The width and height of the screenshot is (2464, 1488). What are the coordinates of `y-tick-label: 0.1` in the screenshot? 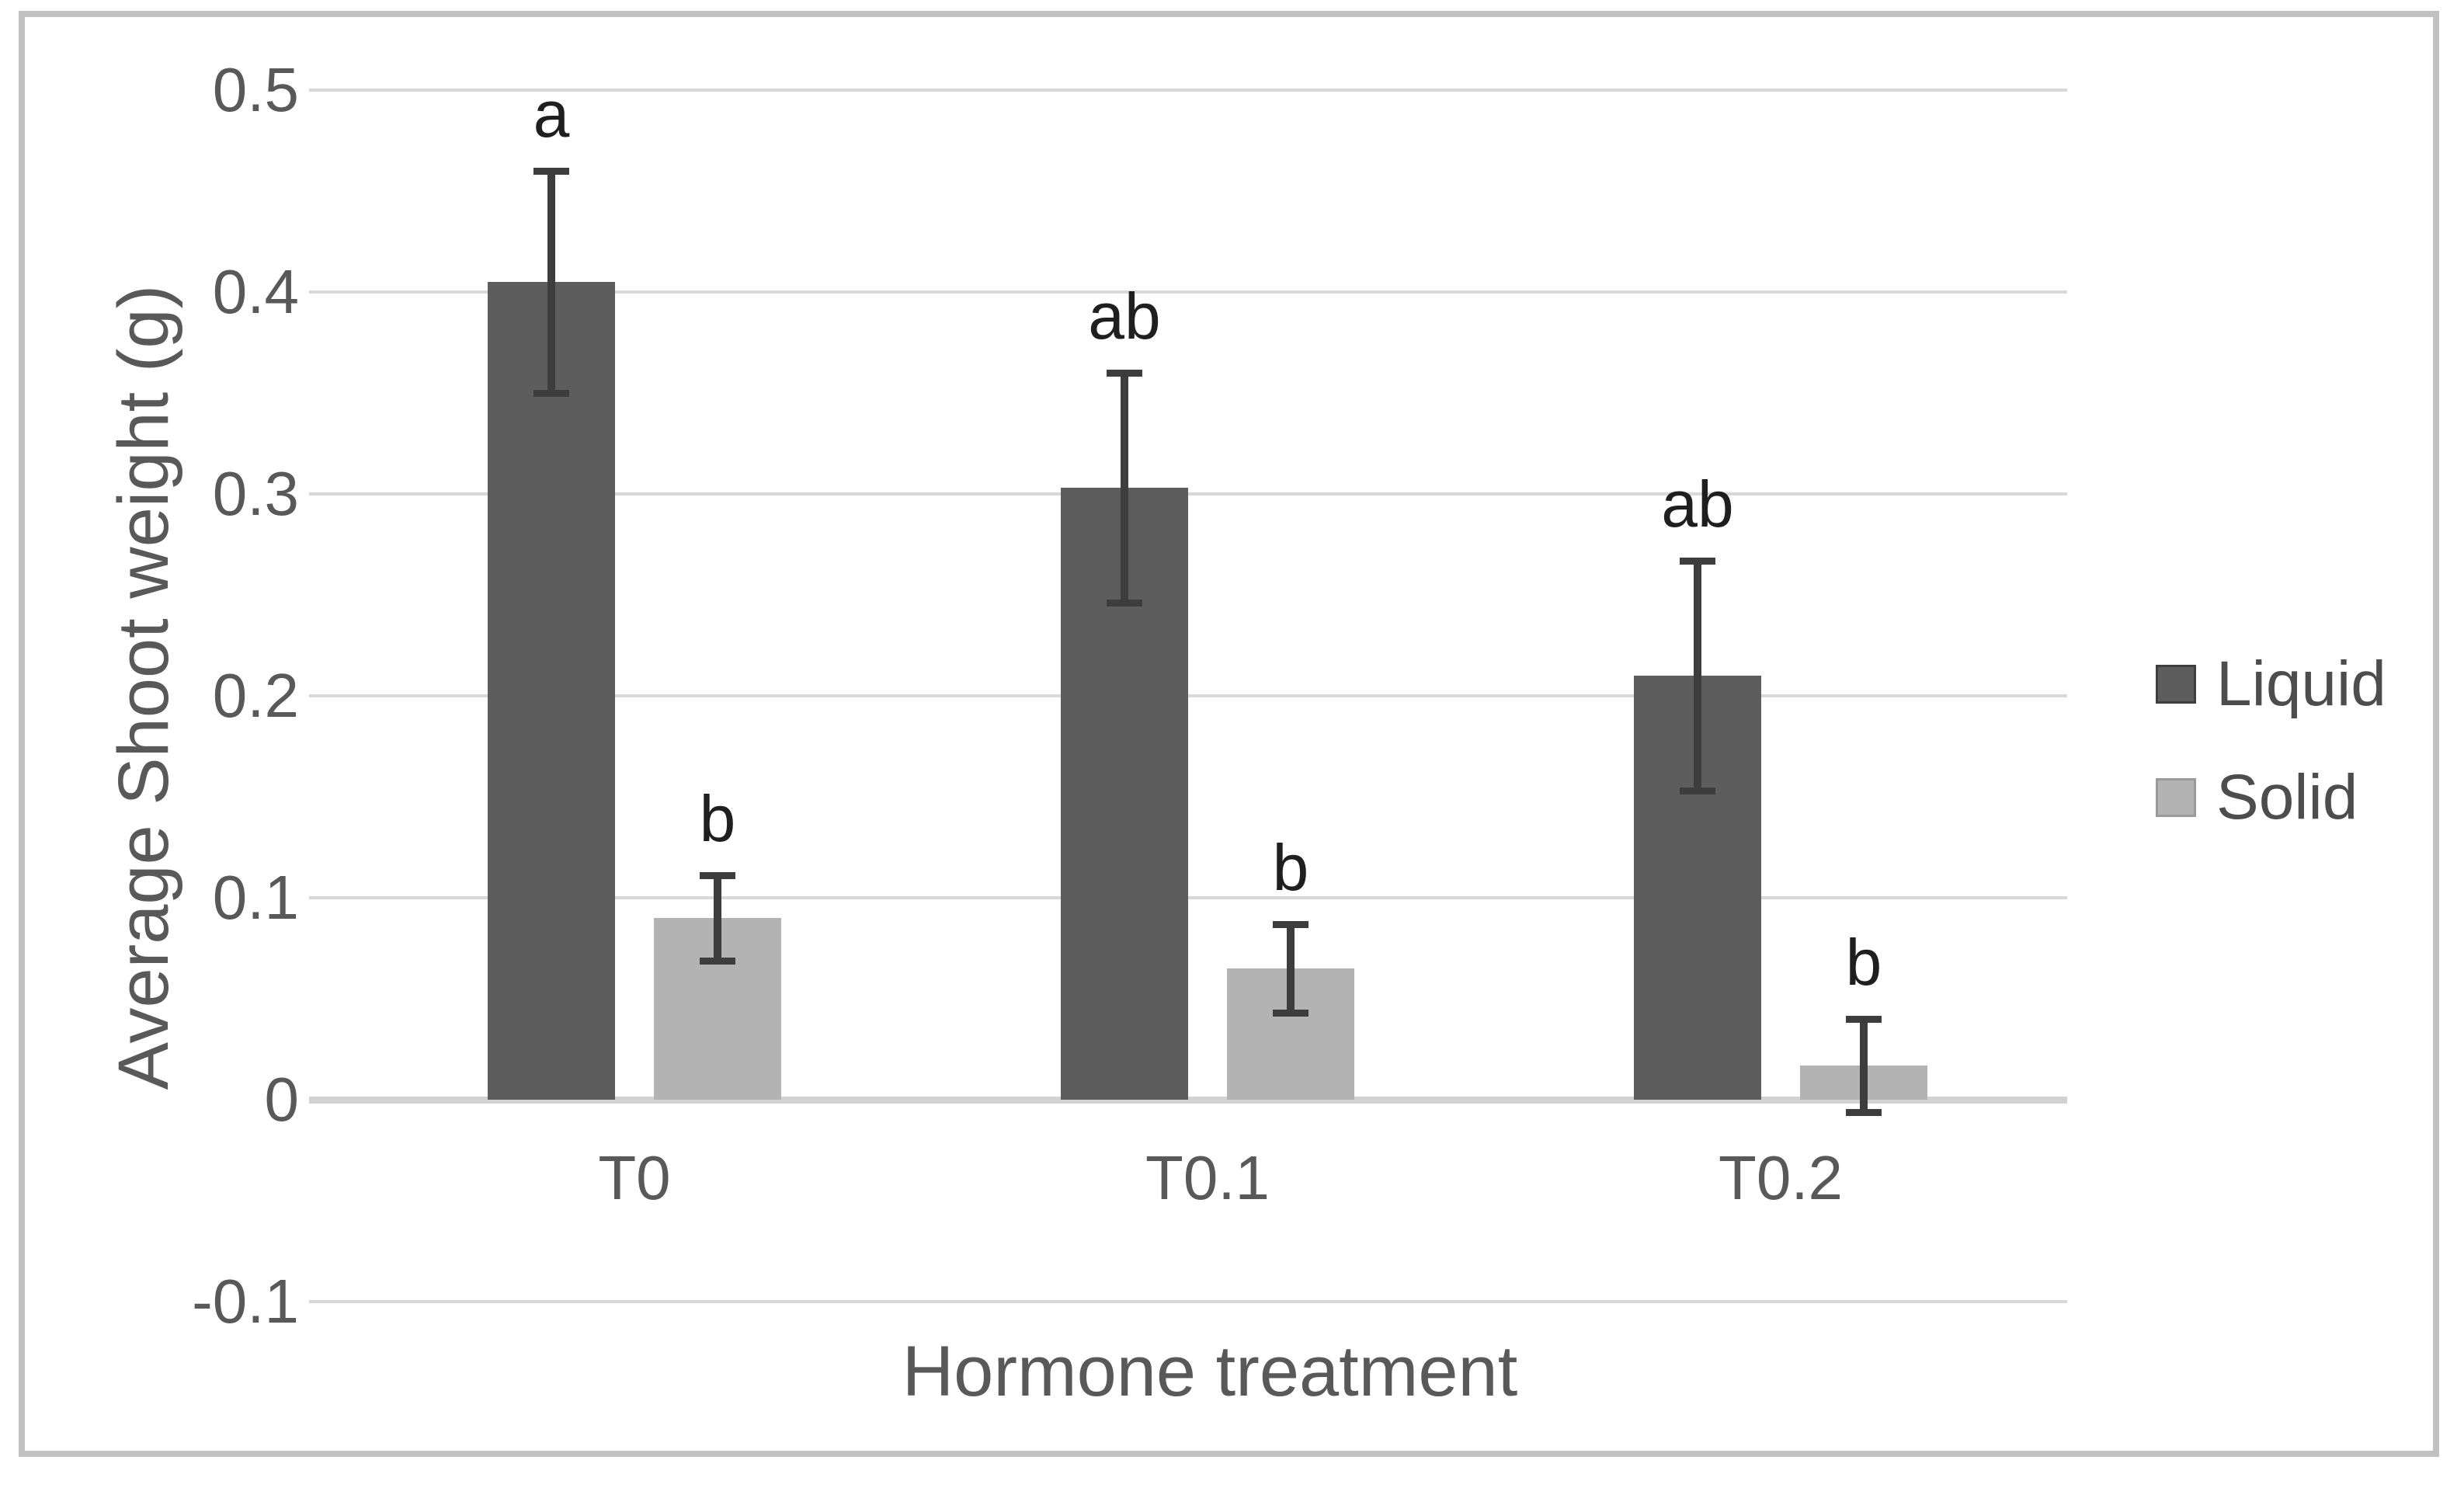 It's located at (256, 897).